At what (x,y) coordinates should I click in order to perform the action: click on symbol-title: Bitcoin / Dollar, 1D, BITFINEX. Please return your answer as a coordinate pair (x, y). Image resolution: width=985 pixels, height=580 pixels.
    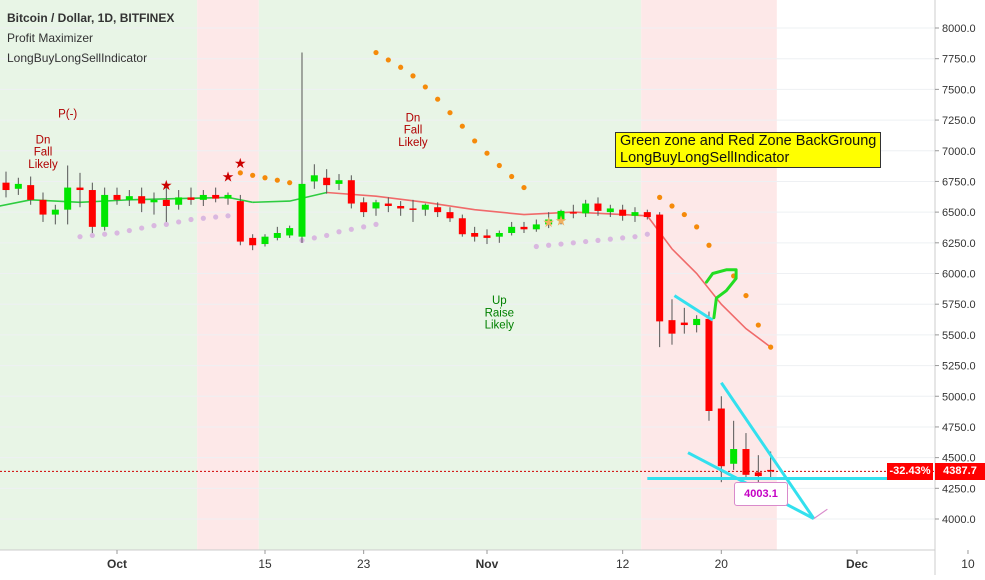
    Looking at the image, I should click on (91, 18).